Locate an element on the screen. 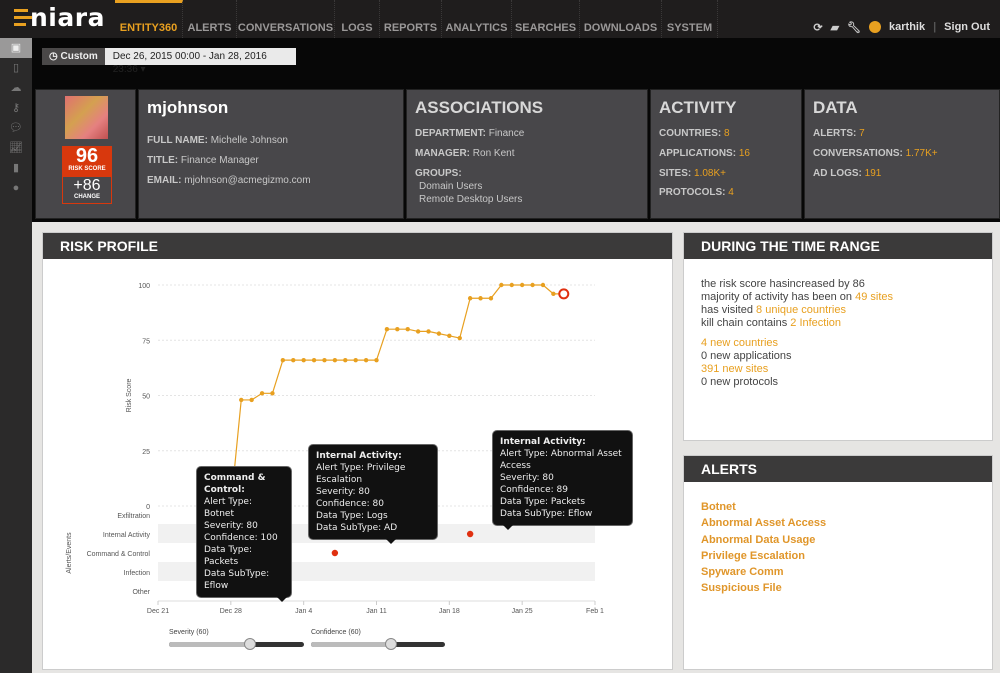  alert-link: Suspicious File is located at coordinates (741, 588).